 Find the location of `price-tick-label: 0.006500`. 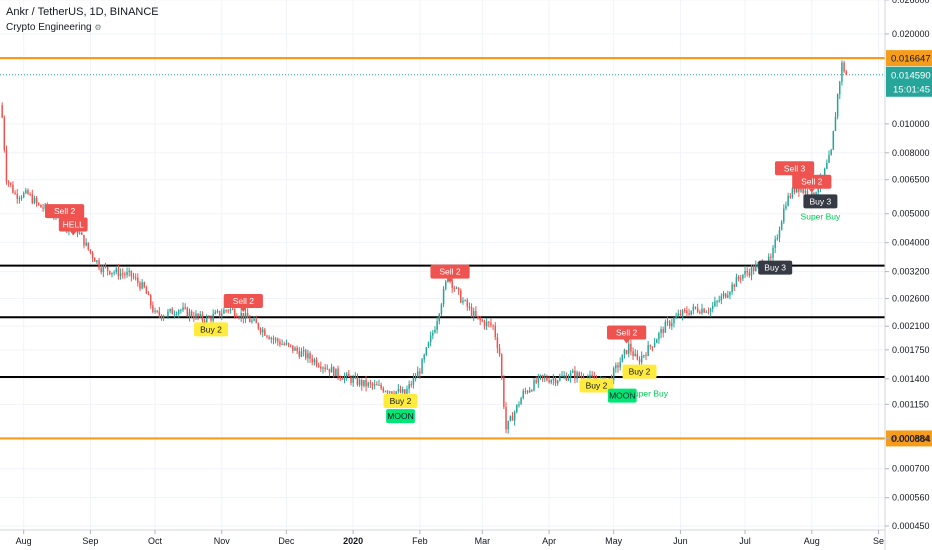

price-tick-label: 0.006500 is located at coordinates (911, 180).